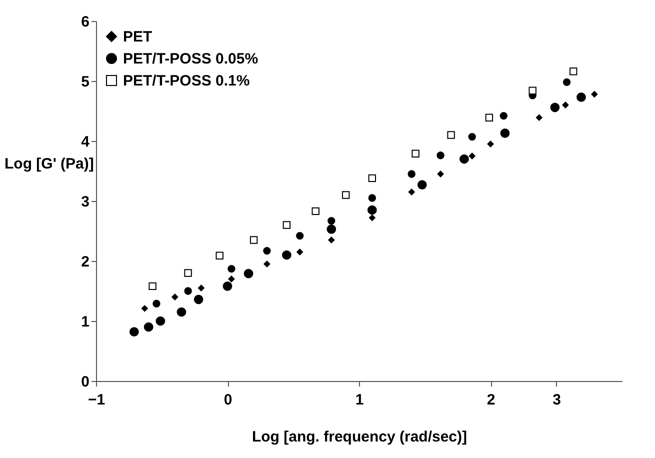 The image size is (655, 458). I want to click on x-tick-label: 1, so click(359, 400).